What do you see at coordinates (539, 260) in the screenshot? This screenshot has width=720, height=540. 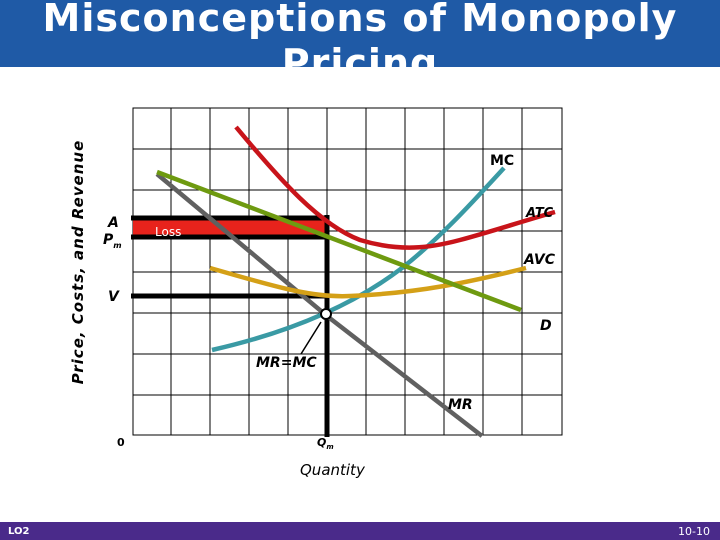 I see `label-AVC: AVC` at bounding box center [539, 260].